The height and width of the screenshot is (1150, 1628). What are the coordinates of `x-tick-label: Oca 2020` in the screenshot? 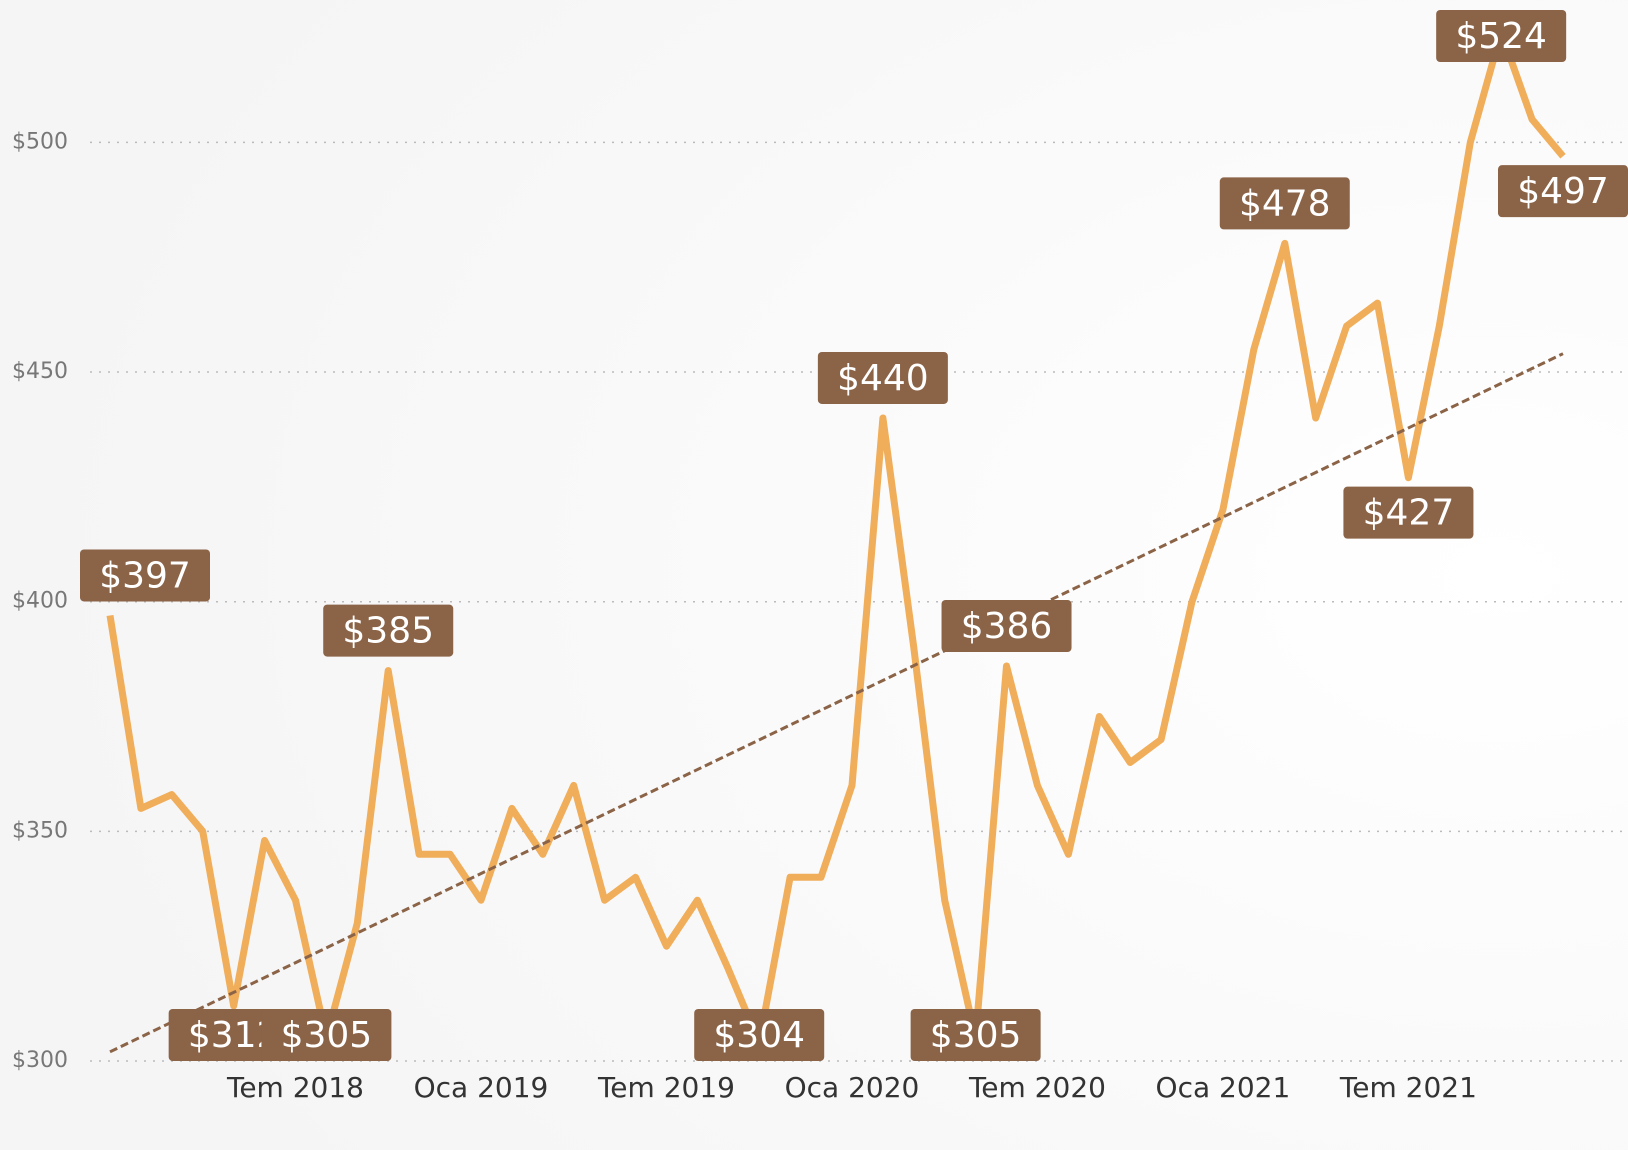 It's located at (852, 1087).